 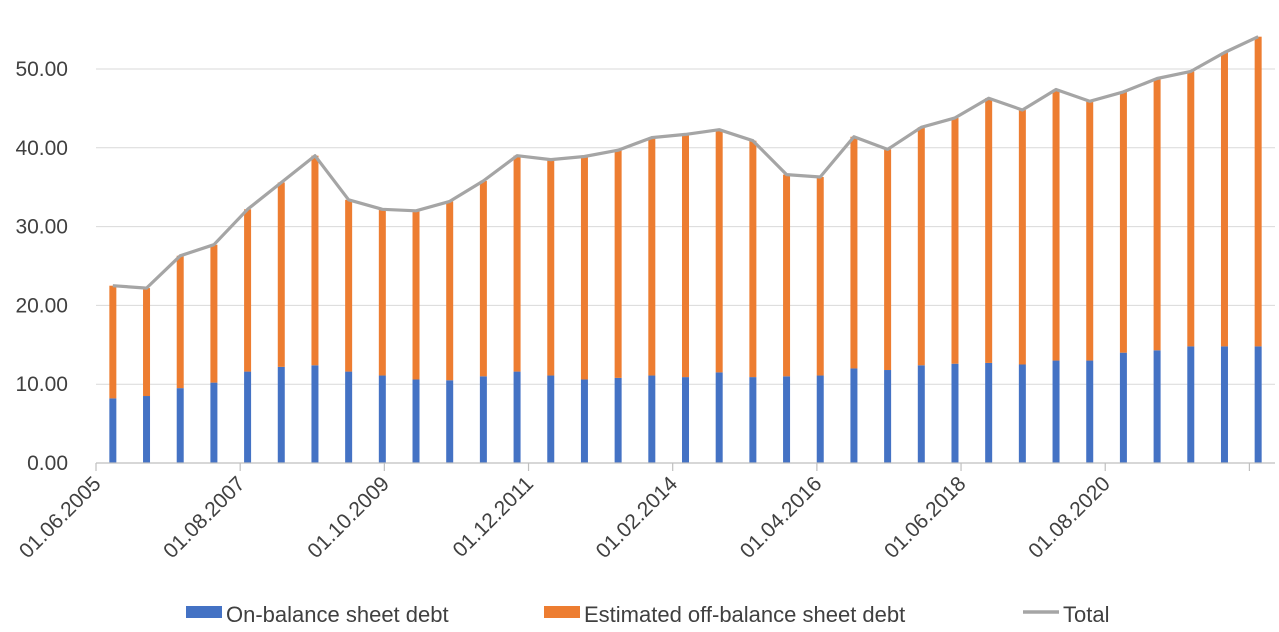 I want to click on y-tick-label: 20.00, so click(x=41, y=305).